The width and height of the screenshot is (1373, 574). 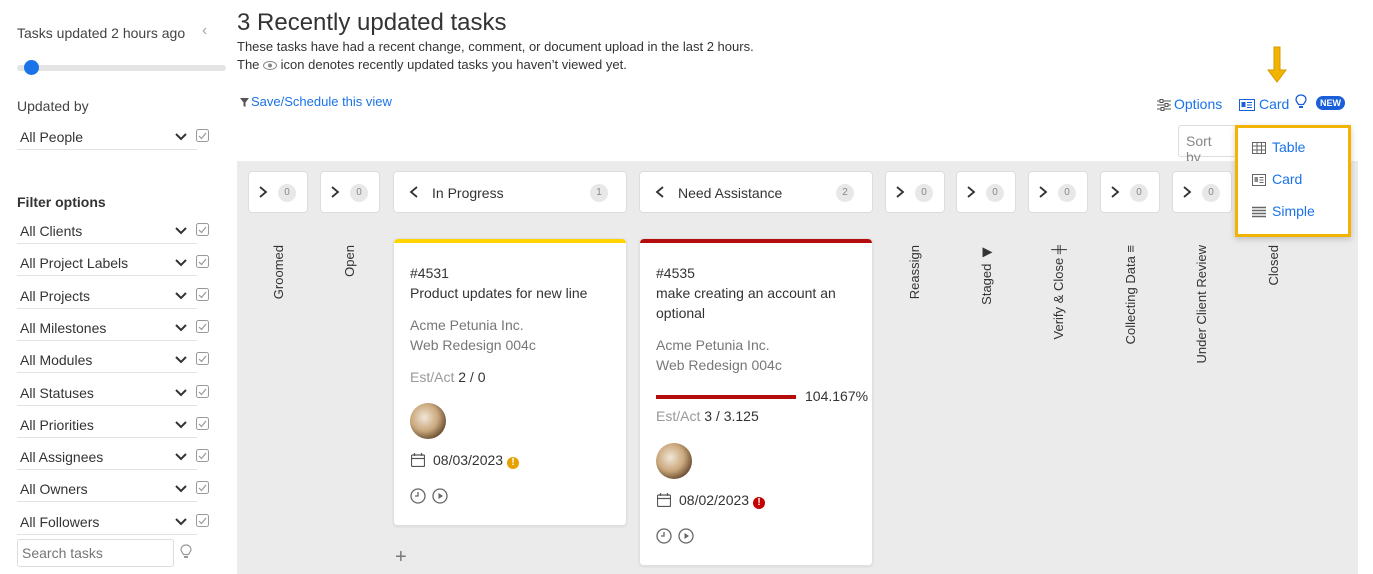 I want to click on options-label: Options, so click(x=1198, y=104).